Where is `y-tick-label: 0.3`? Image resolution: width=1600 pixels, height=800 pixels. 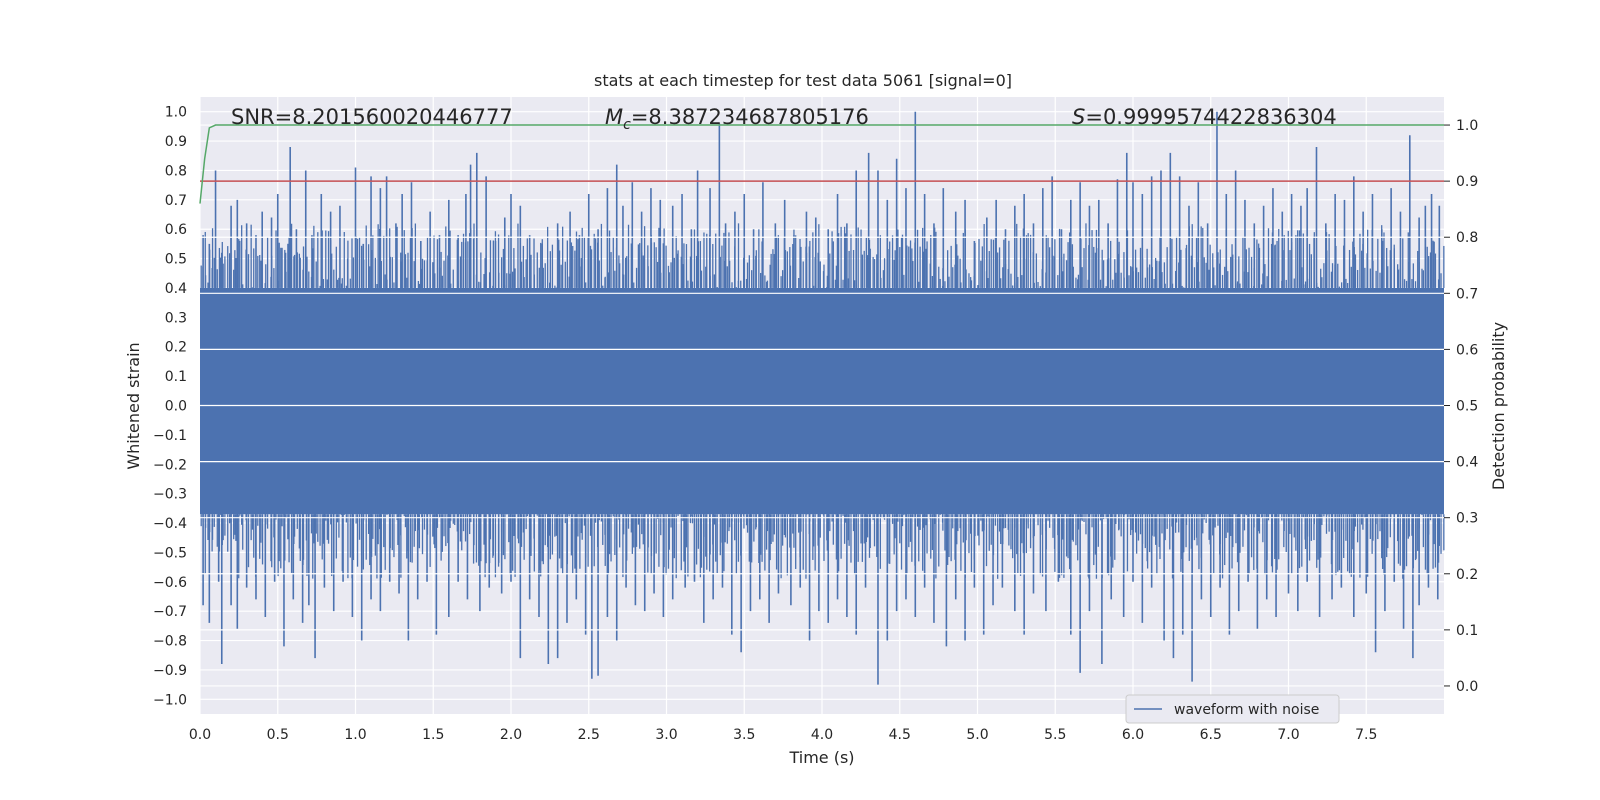 y-tick-label: 0.3 is located at coordinates (176, 318).